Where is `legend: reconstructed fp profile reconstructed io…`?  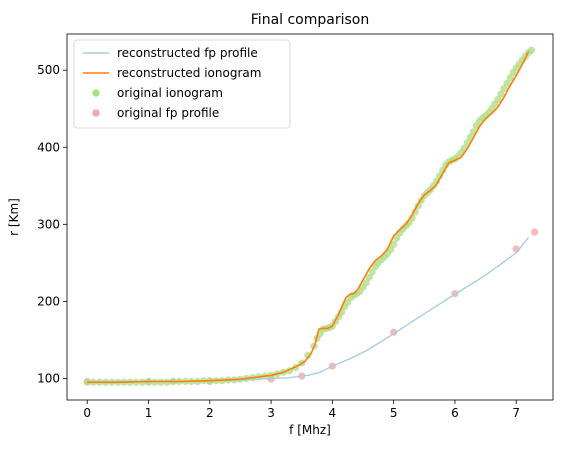 legend: reconstructed fp profile reconstructed io… is located at coordinates (182, 84).